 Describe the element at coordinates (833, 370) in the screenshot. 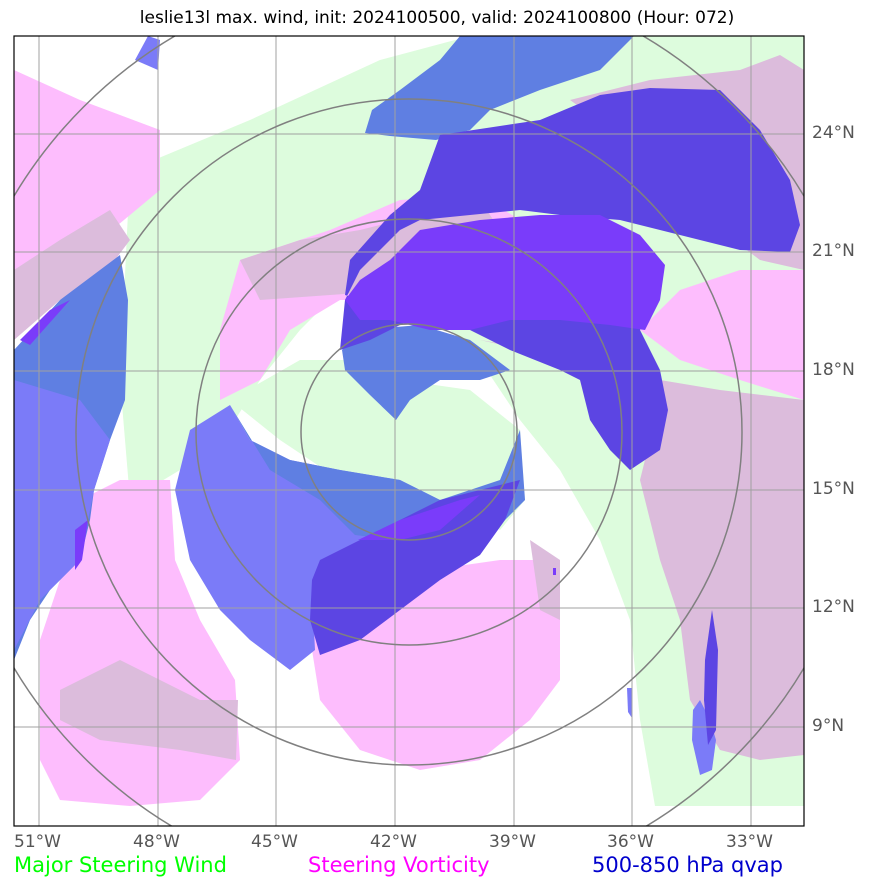

I see `lat-label-18n: 18°N` at that location.